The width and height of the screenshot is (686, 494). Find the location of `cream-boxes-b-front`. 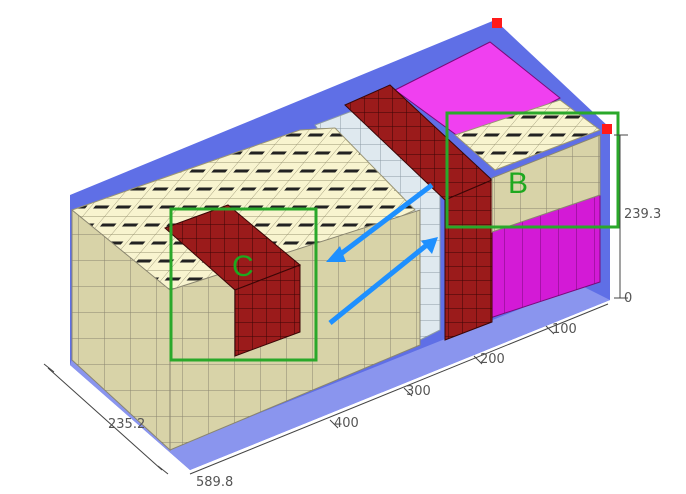

cream-boxes-b-front is located at coordinates (546, 183).